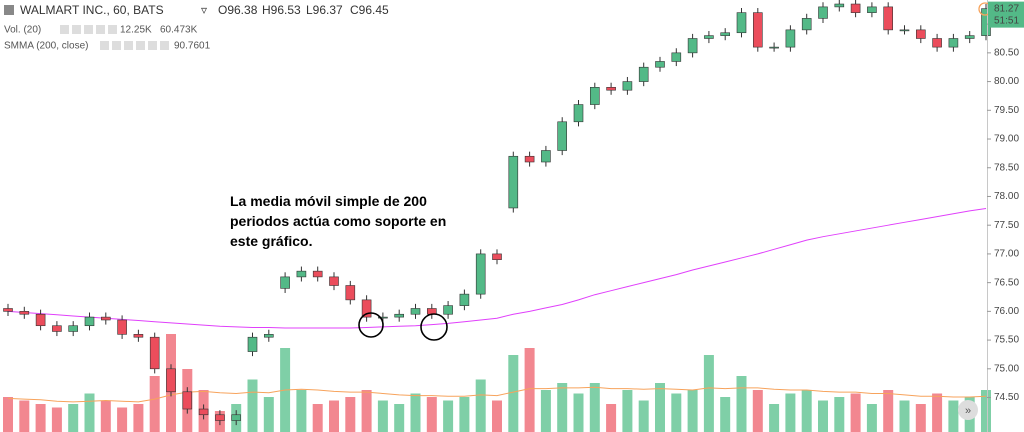 The width and height of the screenshot is (1024, 432). I want to click on ohlc-close: C96.45, so click(369, 10).